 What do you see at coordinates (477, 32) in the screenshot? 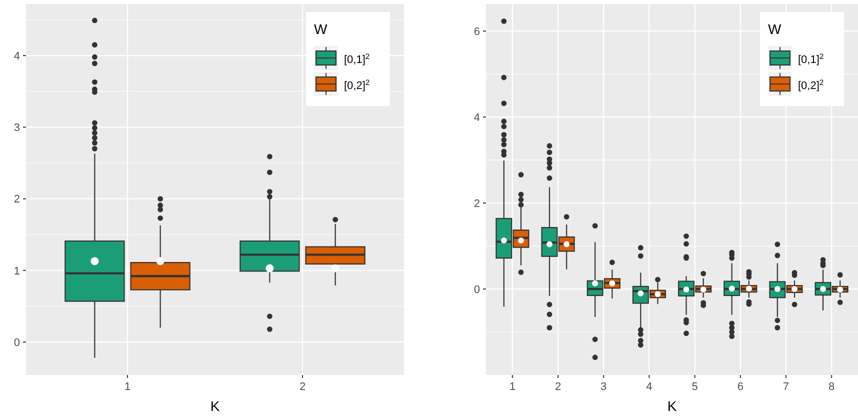
I see `y-tick-label: 6` at bounding box center [477, 32].